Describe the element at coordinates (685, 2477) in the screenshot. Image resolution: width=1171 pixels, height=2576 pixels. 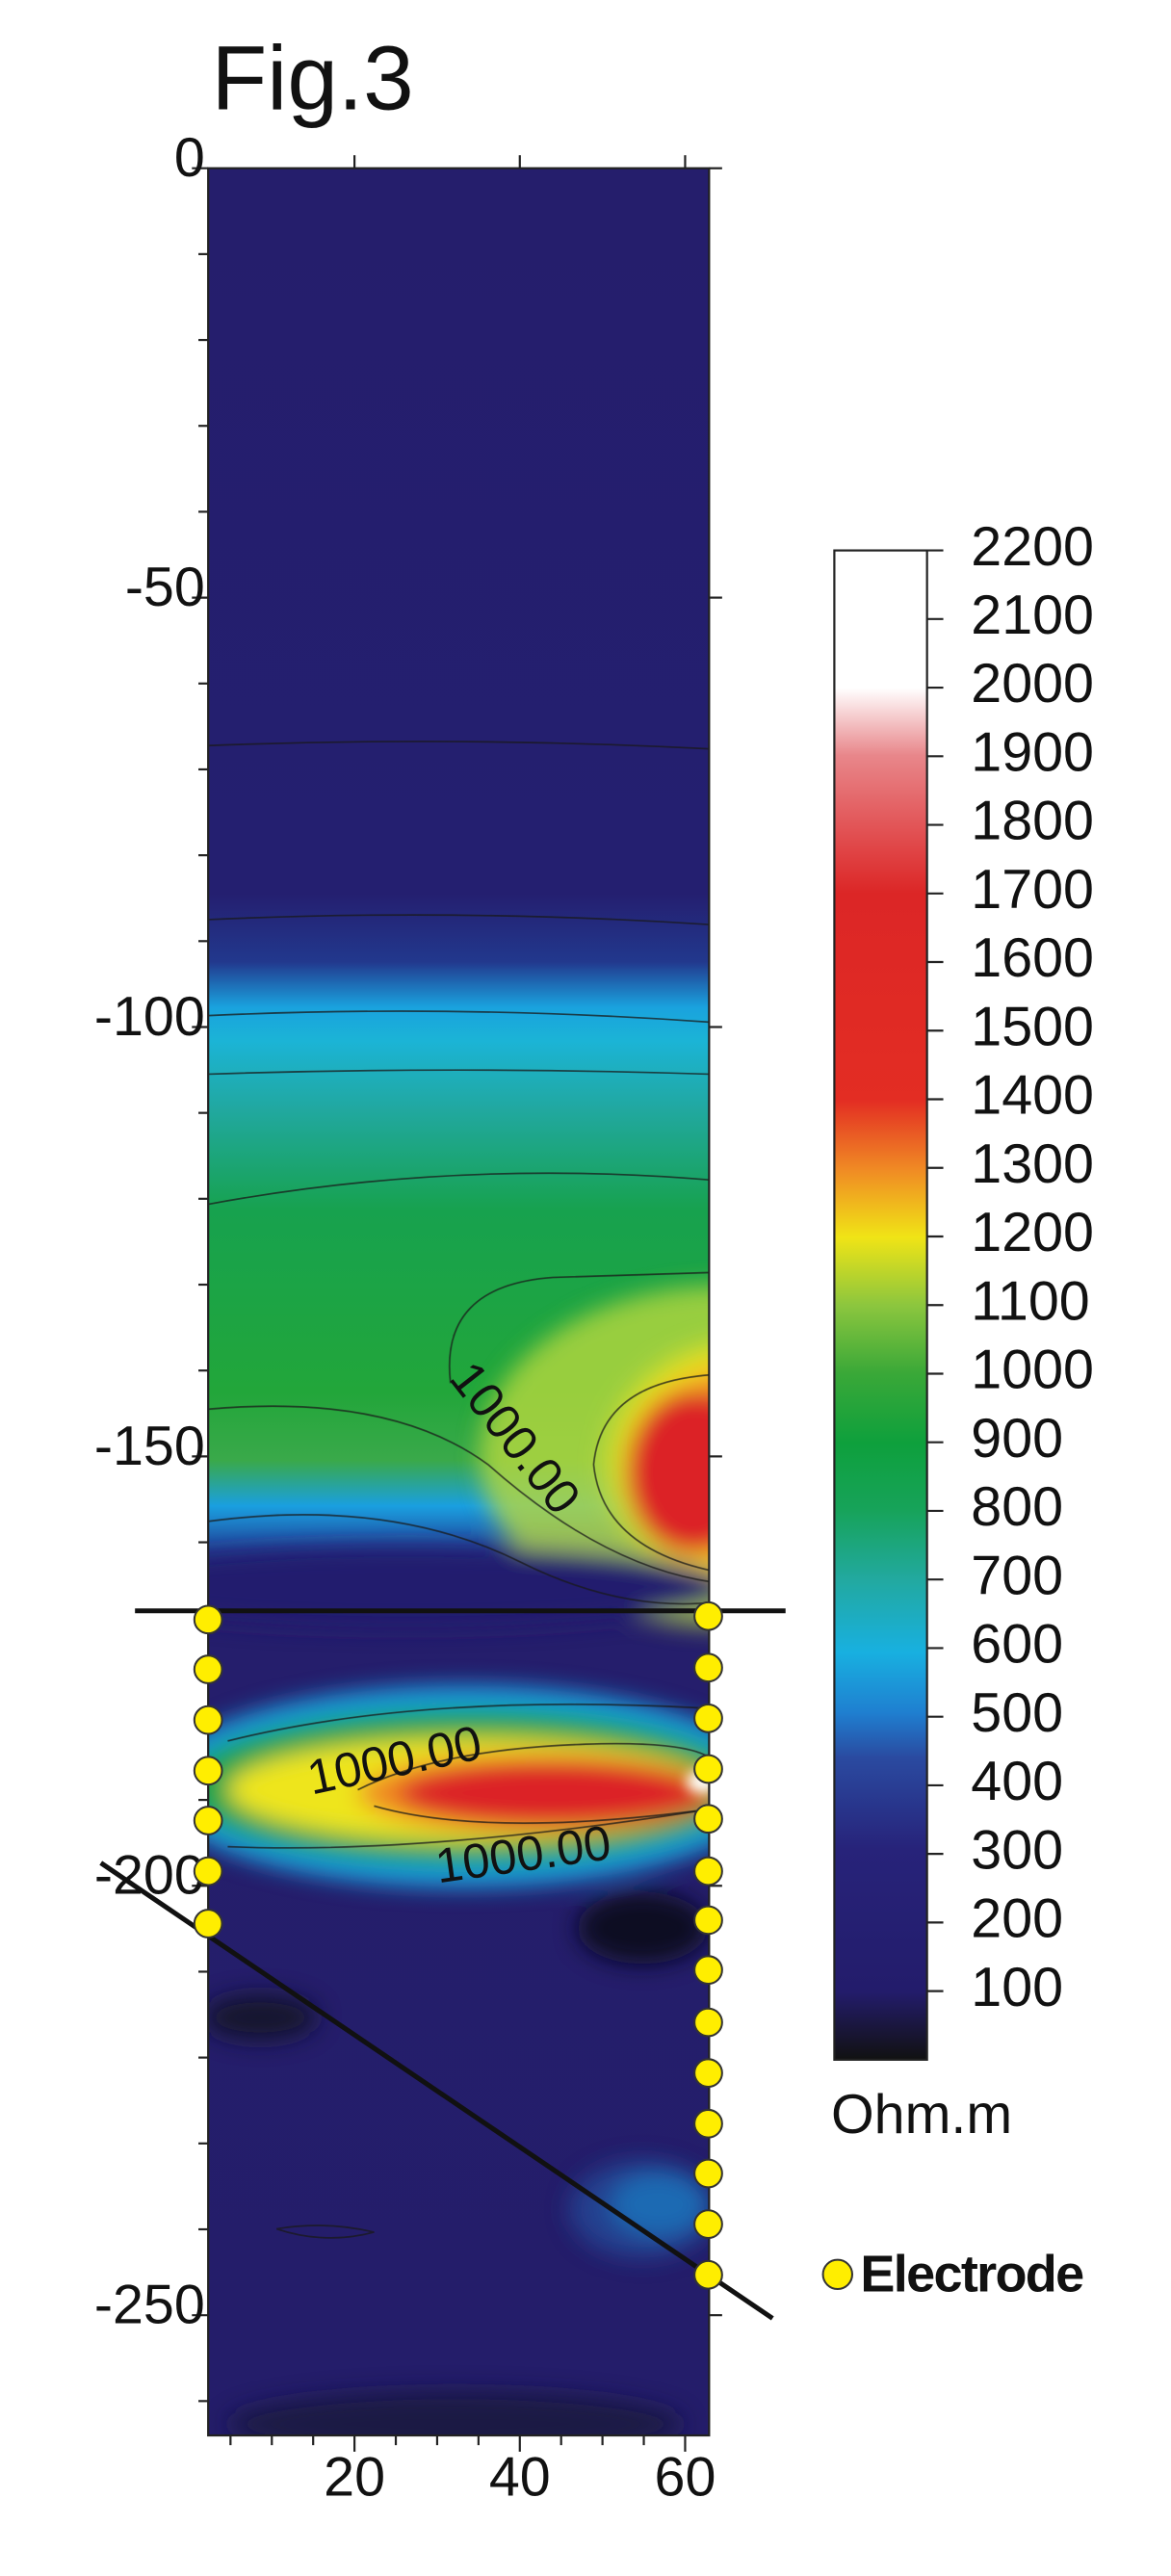
I see `x-tick-label: 60` at that location.